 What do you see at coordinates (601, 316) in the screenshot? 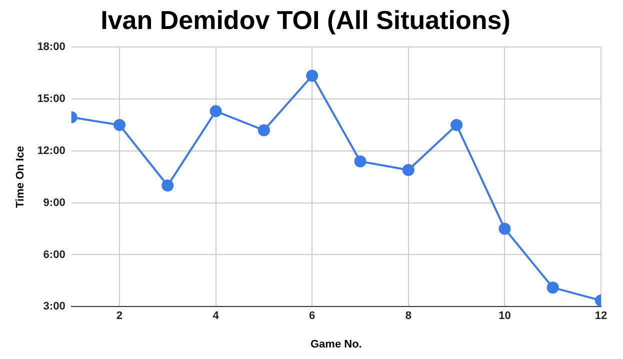
I see `x-tick-label: 12` at bounding box center [601, 316].